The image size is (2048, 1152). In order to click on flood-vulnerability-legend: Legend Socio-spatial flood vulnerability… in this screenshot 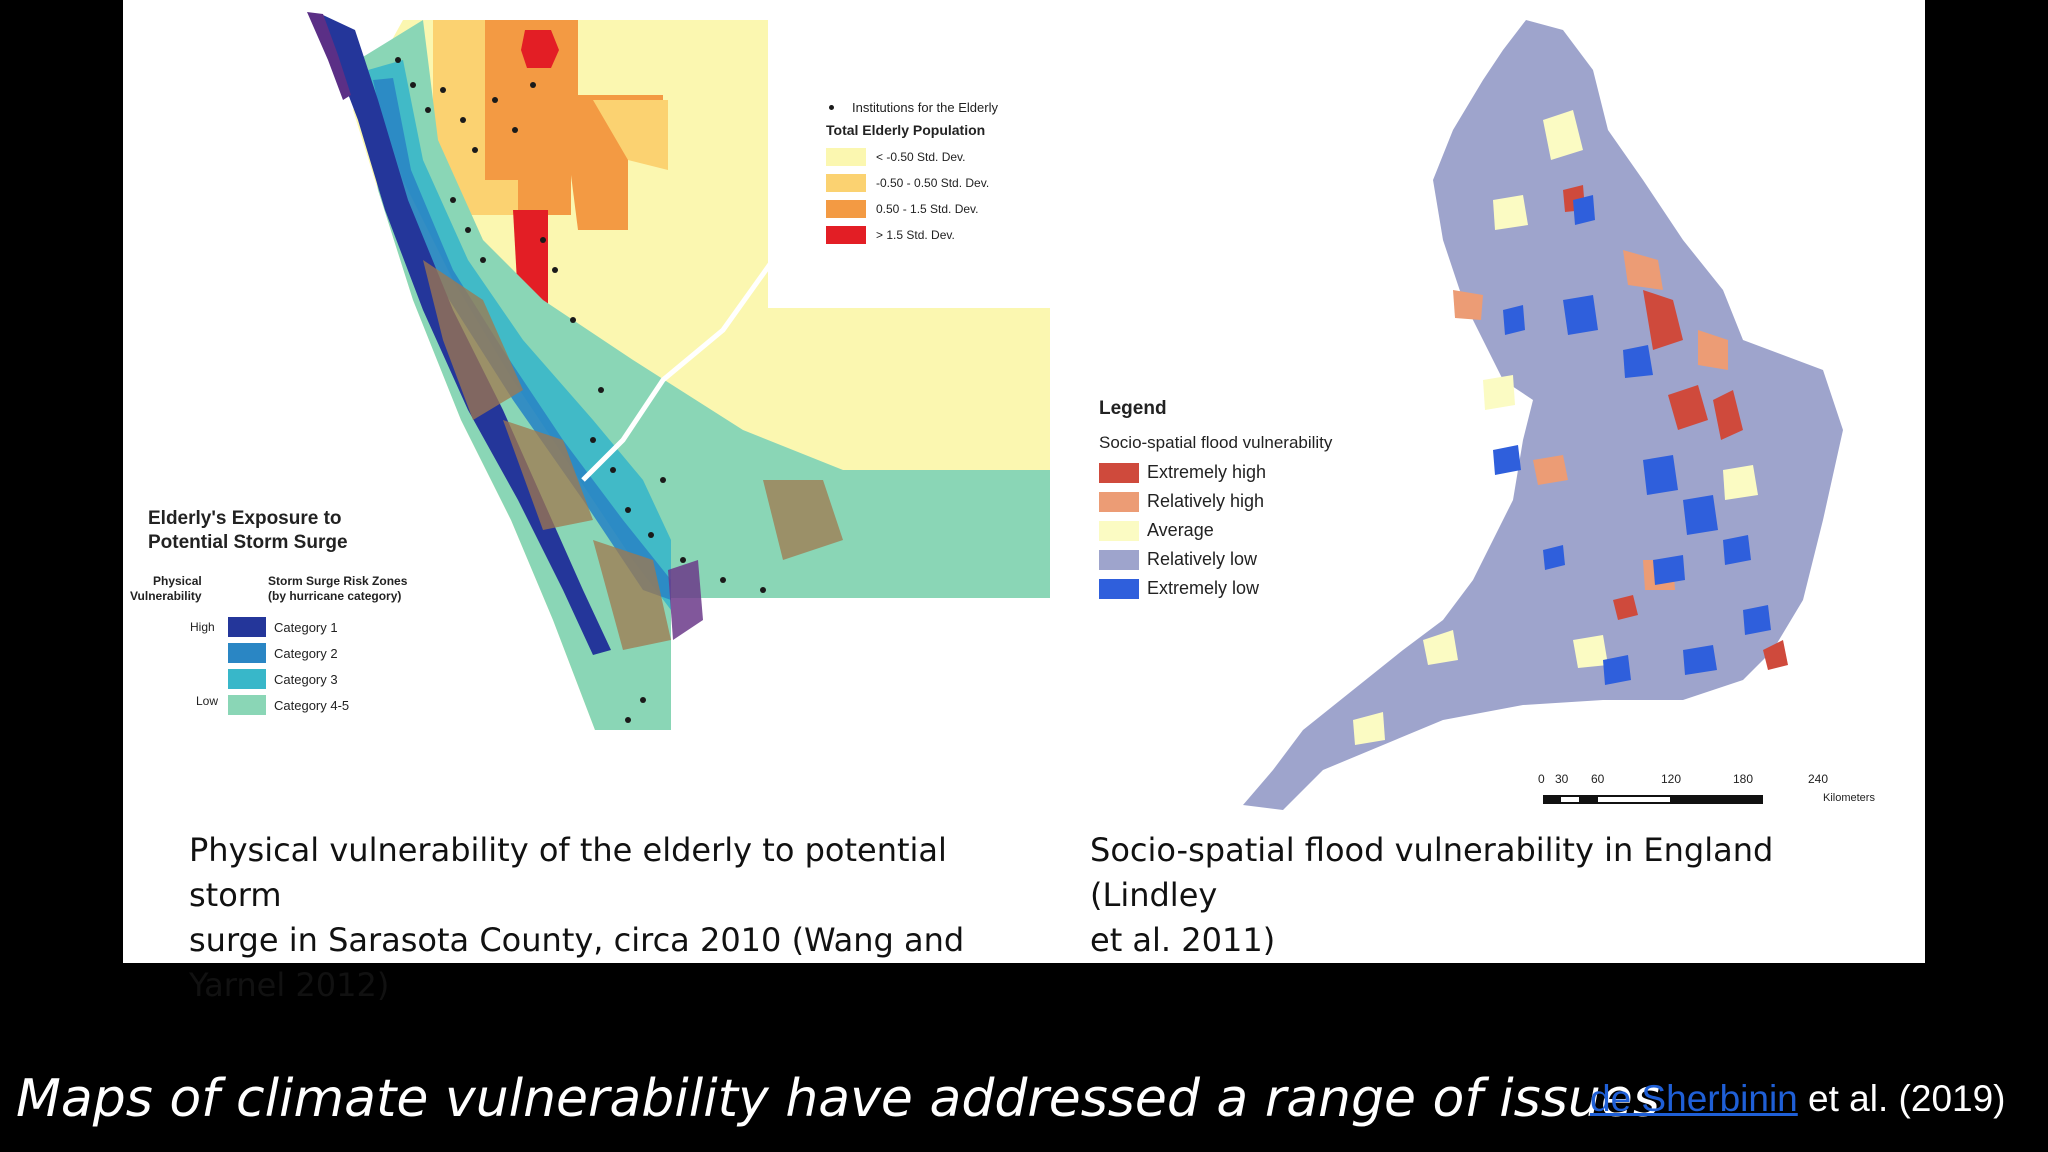, I will do `click(1249, 503)`.